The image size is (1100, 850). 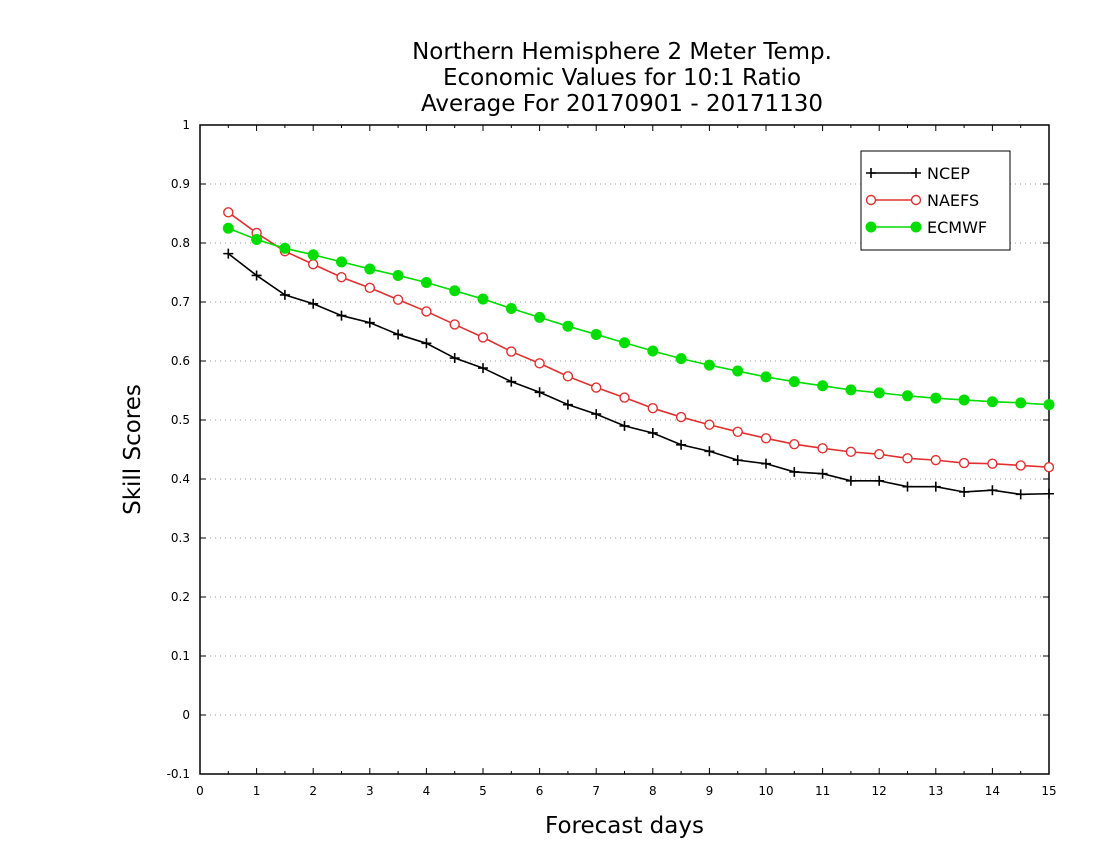 What do you see at coordinates (992, 791) in the screenshot?
I see `x-tick-label: 14` at bounding box center [992, 791].